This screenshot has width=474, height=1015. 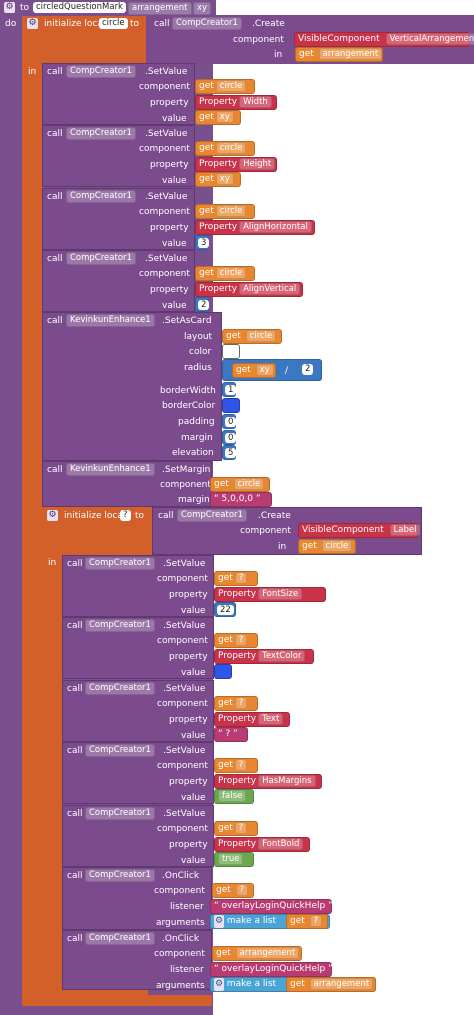 I want to click on number-block: 3, so click(x=202, y=242).